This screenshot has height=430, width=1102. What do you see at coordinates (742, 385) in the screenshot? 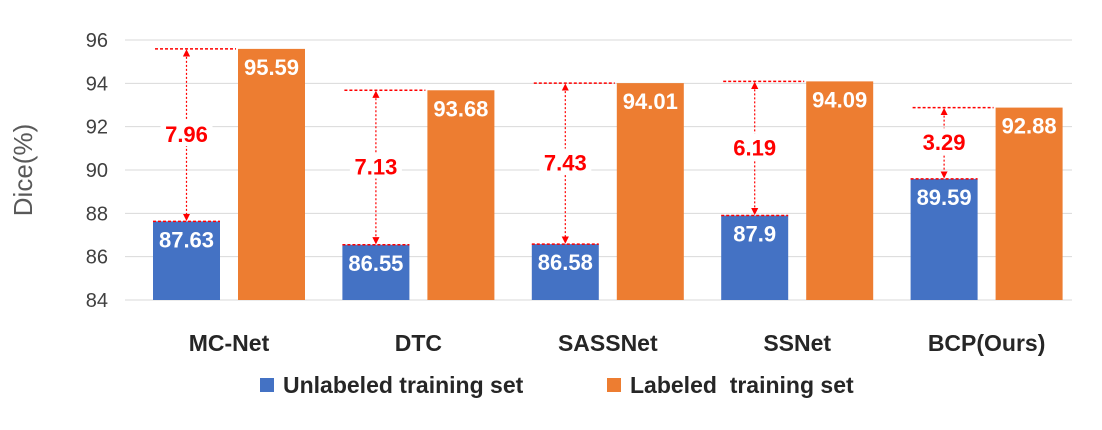
I see `legend-label-labeled: Labeled training set` at bounding box center [742, 385].